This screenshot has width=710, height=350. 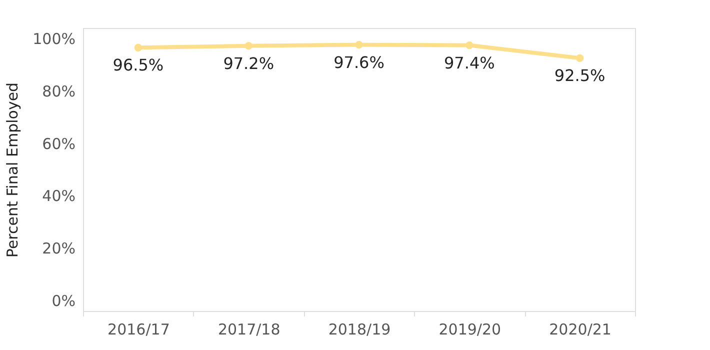 What do you see at coordinates (59, 249) in the screenshot?
I see `y-tick-label: 20%` at bounding box center [59, 249].